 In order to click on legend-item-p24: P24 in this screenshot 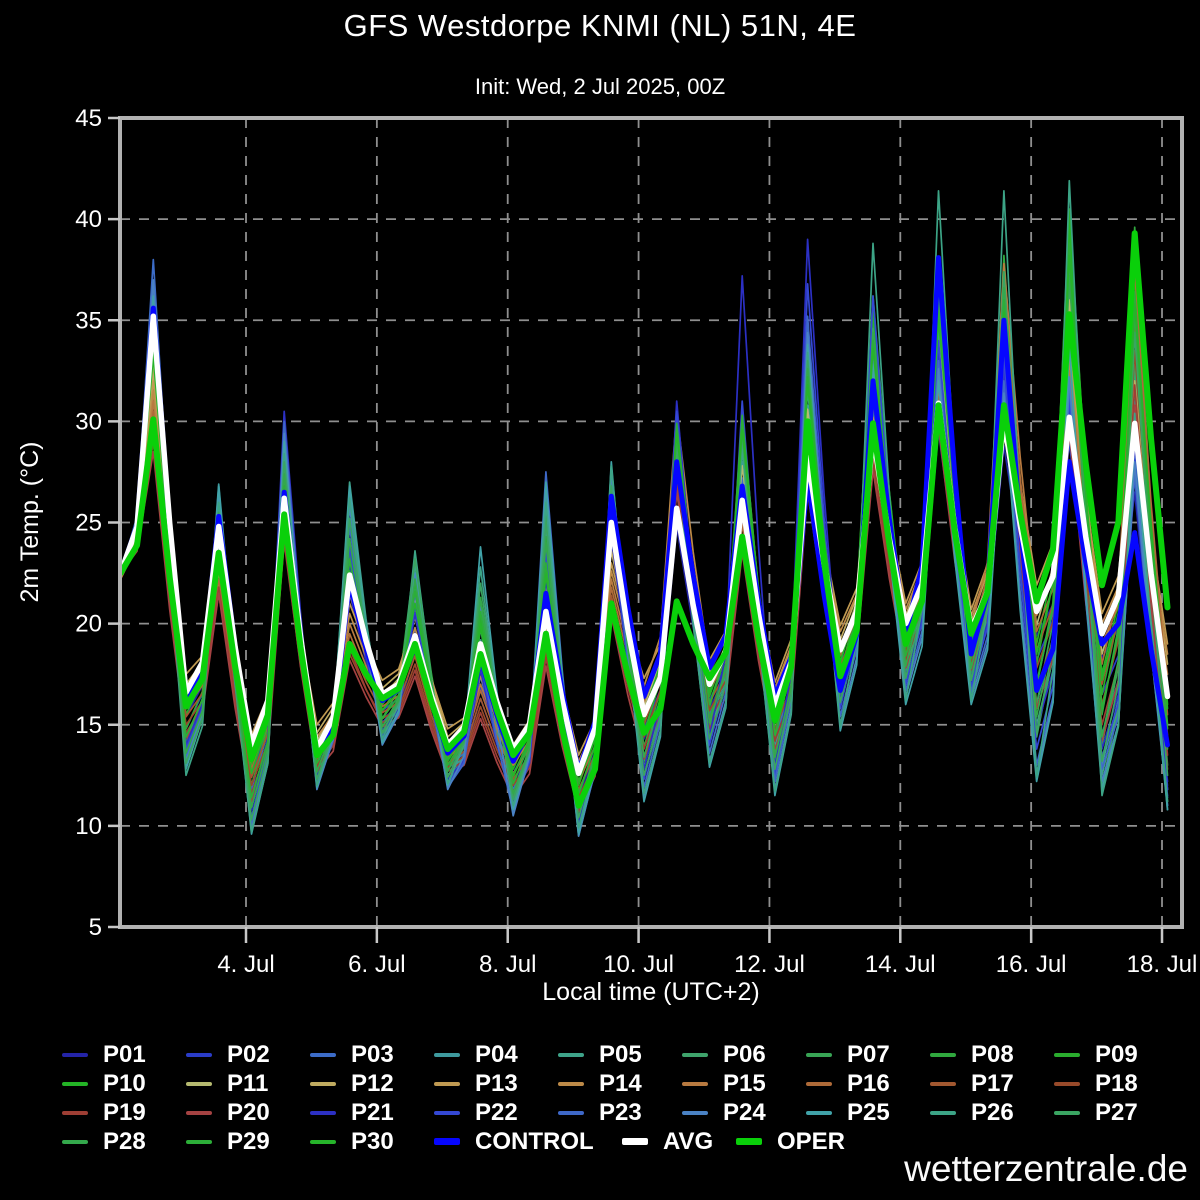, I will do `click(744, 1112)`.